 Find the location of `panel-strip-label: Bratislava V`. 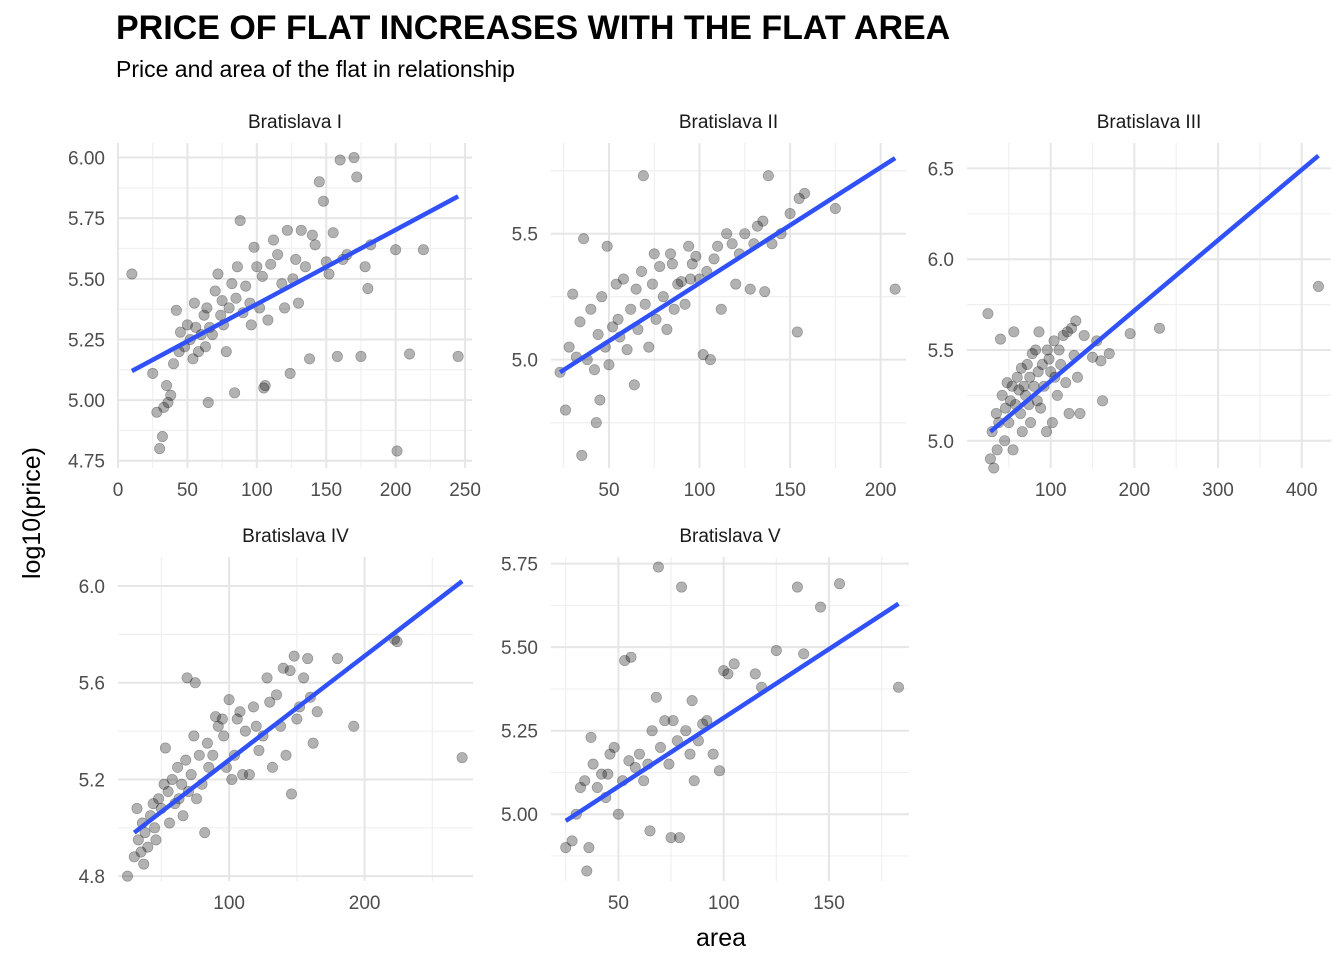

panel-strip-label: Bratislava V is located at coordinates (730, 536).